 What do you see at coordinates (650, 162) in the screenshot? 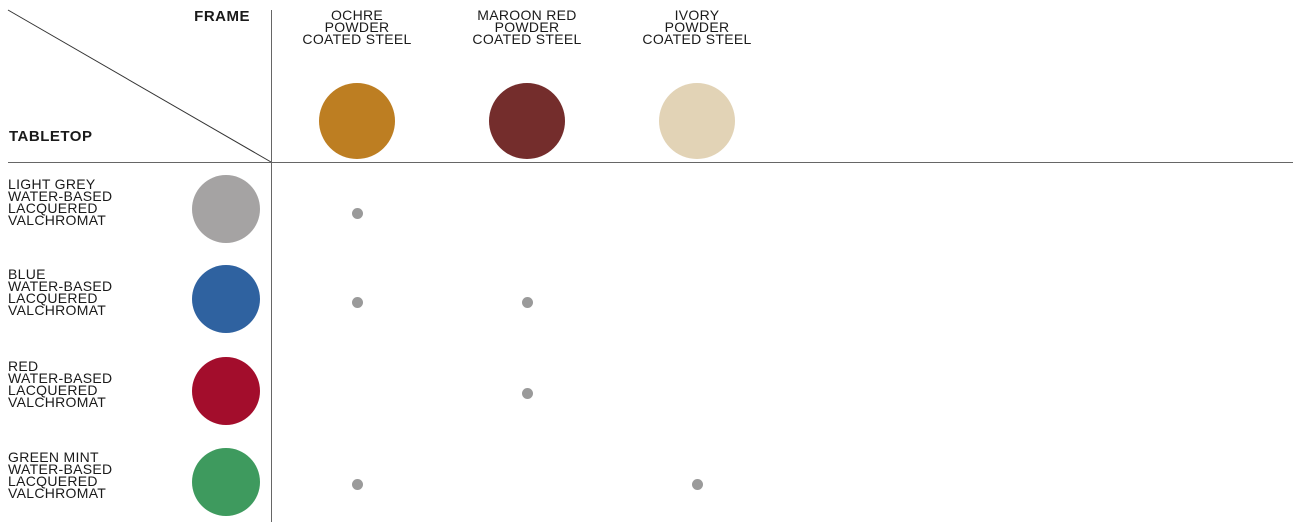
I see `horizontal-grid-line` at bounding box center [650, 162].